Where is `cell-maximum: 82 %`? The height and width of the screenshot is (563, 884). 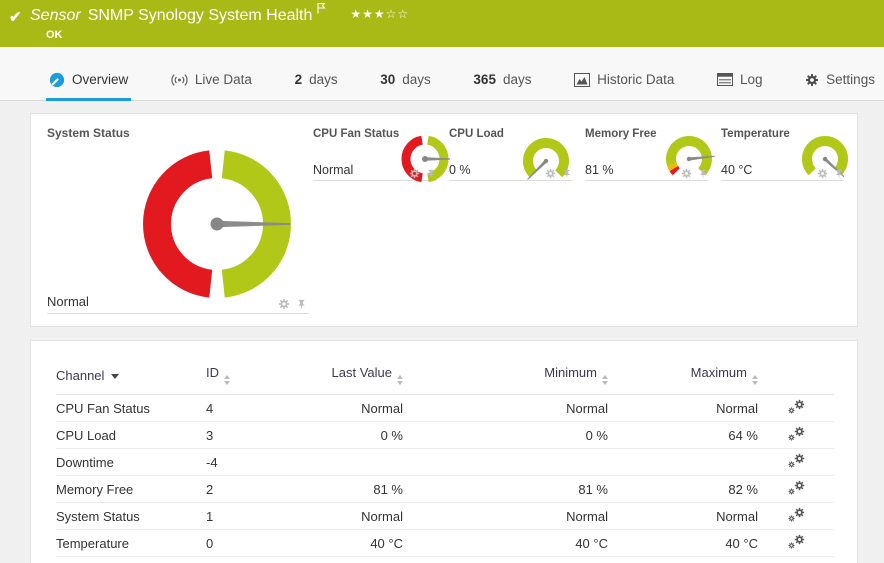 cell-maximum: 82 % is located at coordinates (683, 489).